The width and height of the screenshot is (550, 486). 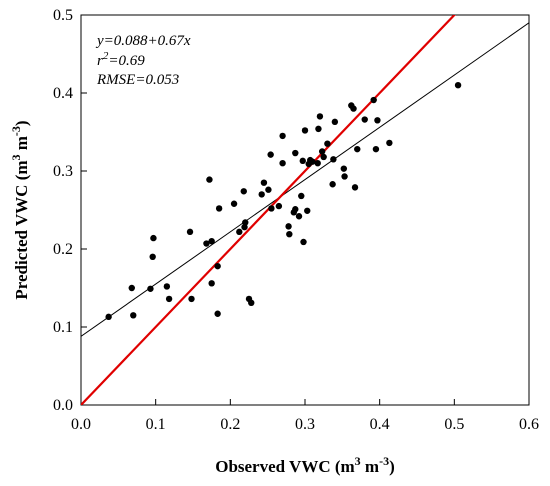 What do you see at coordinates (63, 171) in the screenshot?
I see `y-tick-label: 0.3` at bounding box center [63, 171].